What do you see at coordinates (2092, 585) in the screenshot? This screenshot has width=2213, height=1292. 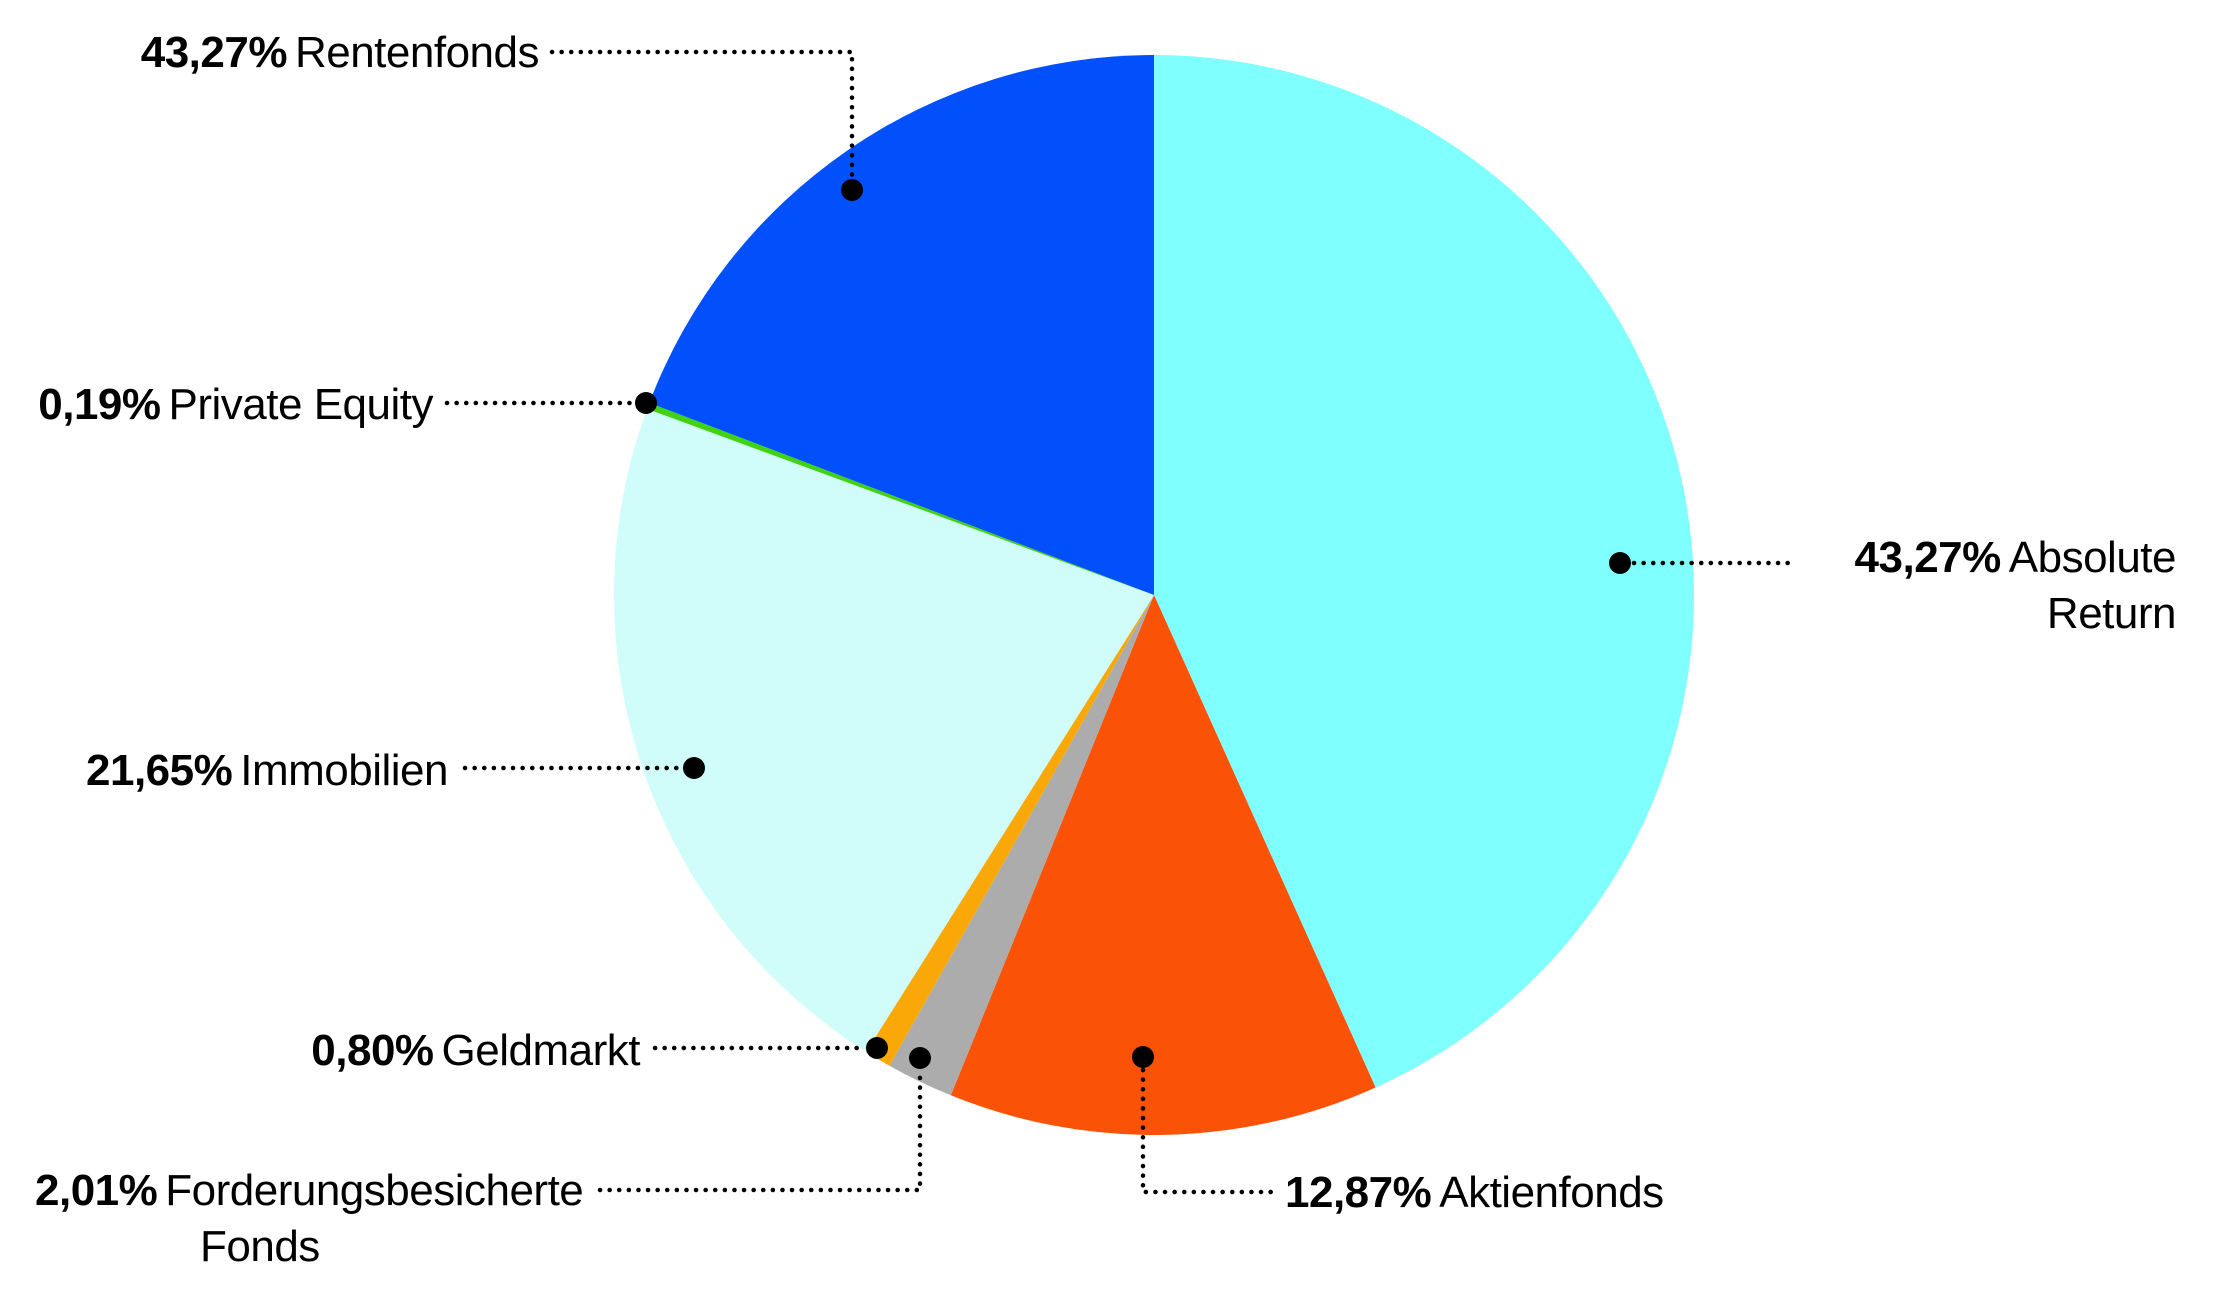 I see `slice-name-absolute-return: Absolute Return` at bounding box center [2092, 585].